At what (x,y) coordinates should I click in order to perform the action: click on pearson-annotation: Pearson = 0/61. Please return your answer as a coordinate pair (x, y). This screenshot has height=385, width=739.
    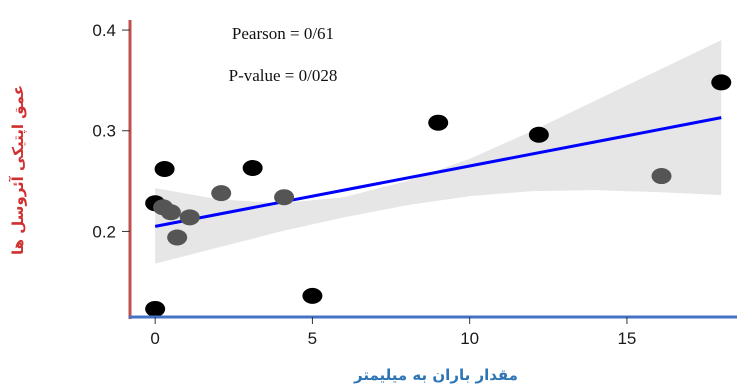
    Looking at the image, I should click on (283, 33).